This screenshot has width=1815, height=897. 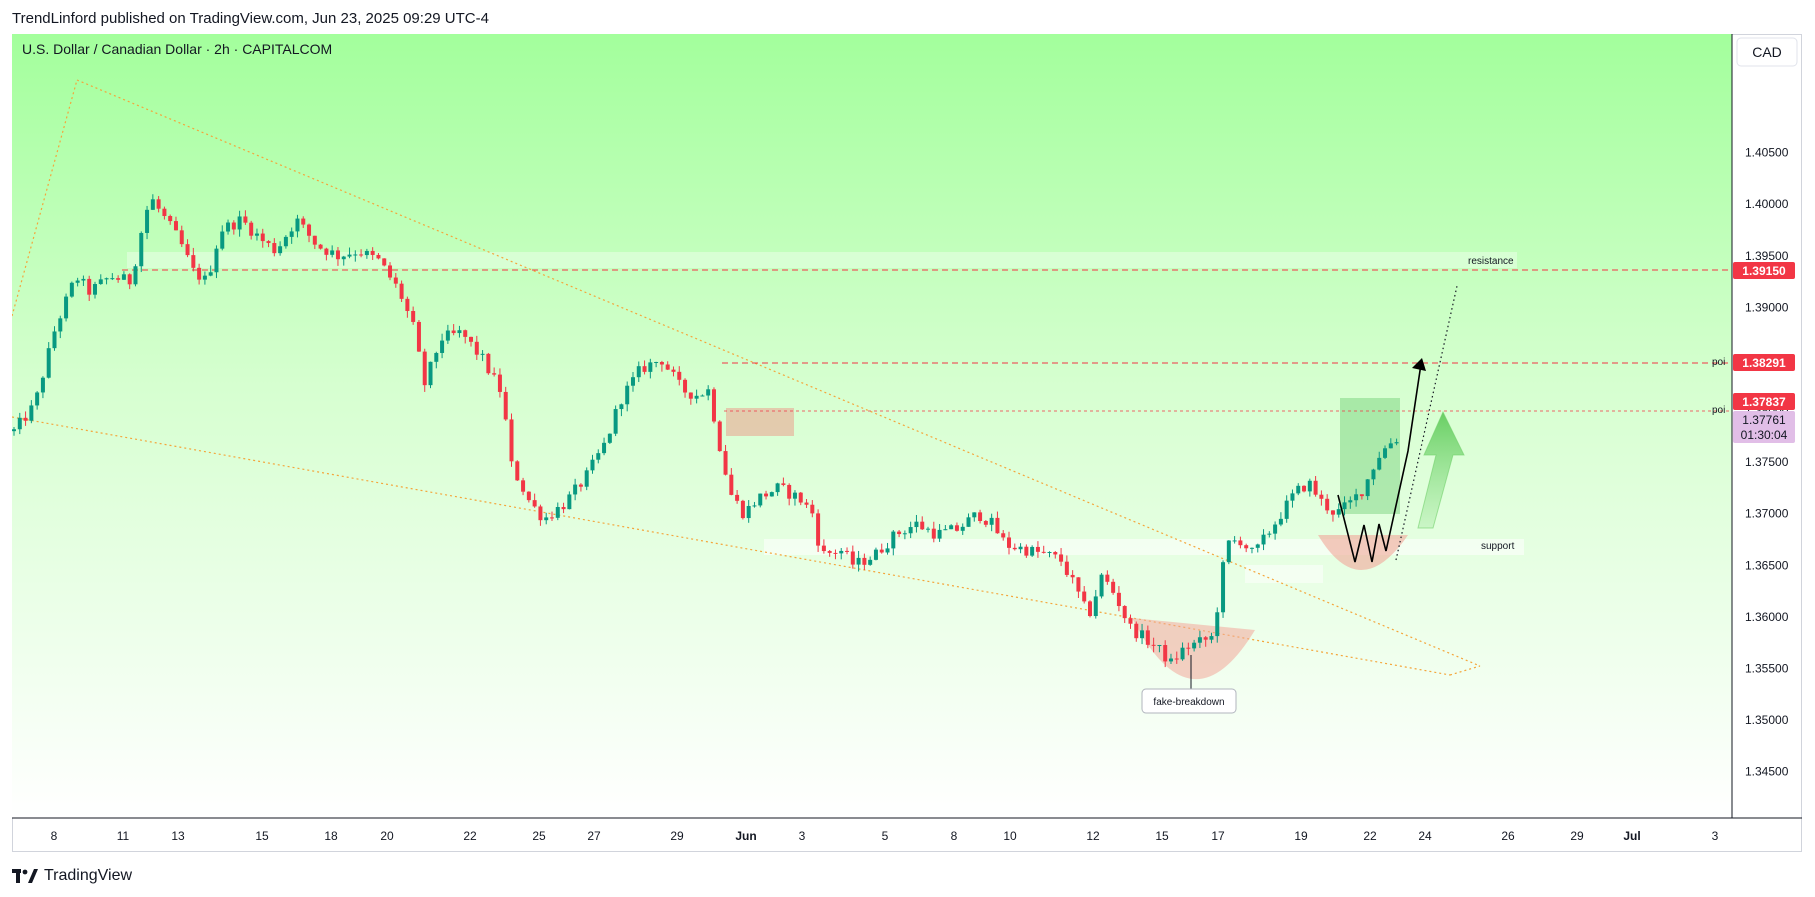 I want to click on time-tick-label: 18, so click(x=331, y=836).